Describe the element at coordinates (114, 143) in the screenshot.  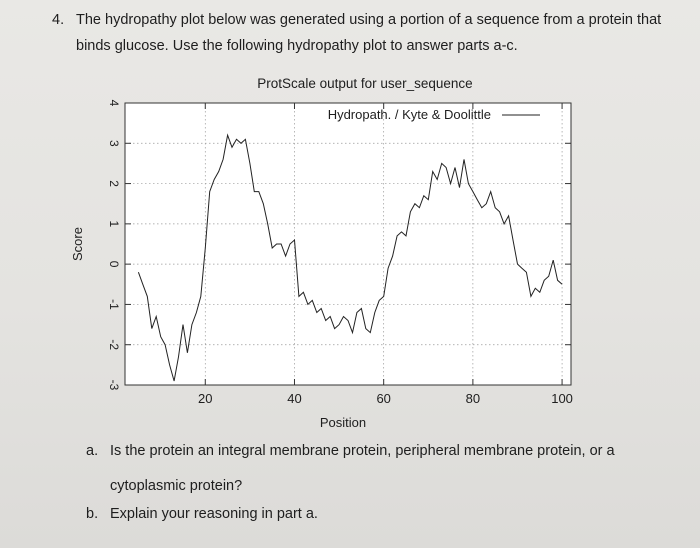
I see `y-tick-label: 3` at that location.